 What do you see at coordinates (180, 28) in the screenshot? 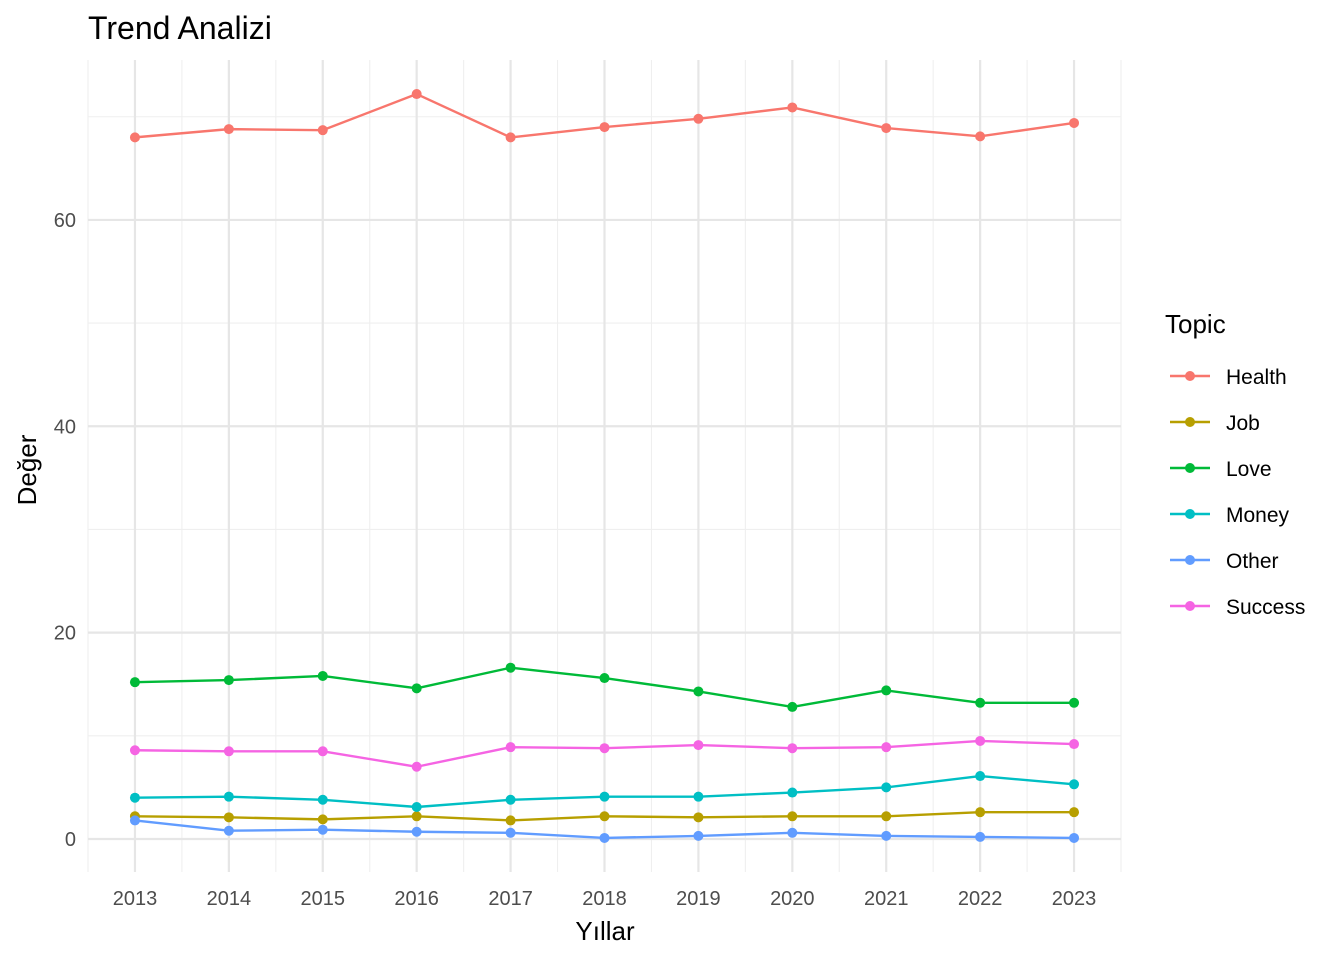
I see `chart-title: Trend Analizi` at bounding box center [180, 28].